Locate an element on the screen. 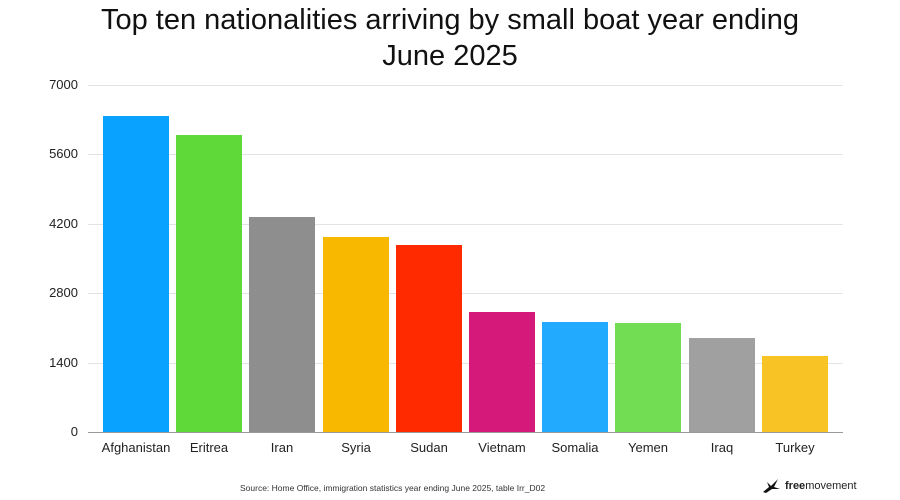  x-tick-label: Syria is located at coordinates (356, 447).